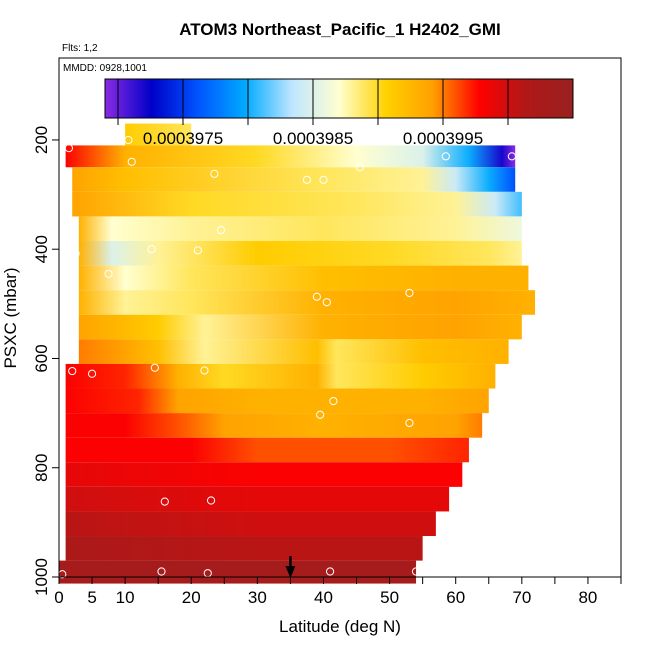 The image size is (650, 650). Describe the element at coordinates (257, 597) in the screenshot. I see `x-tick-label: 30` at that location.